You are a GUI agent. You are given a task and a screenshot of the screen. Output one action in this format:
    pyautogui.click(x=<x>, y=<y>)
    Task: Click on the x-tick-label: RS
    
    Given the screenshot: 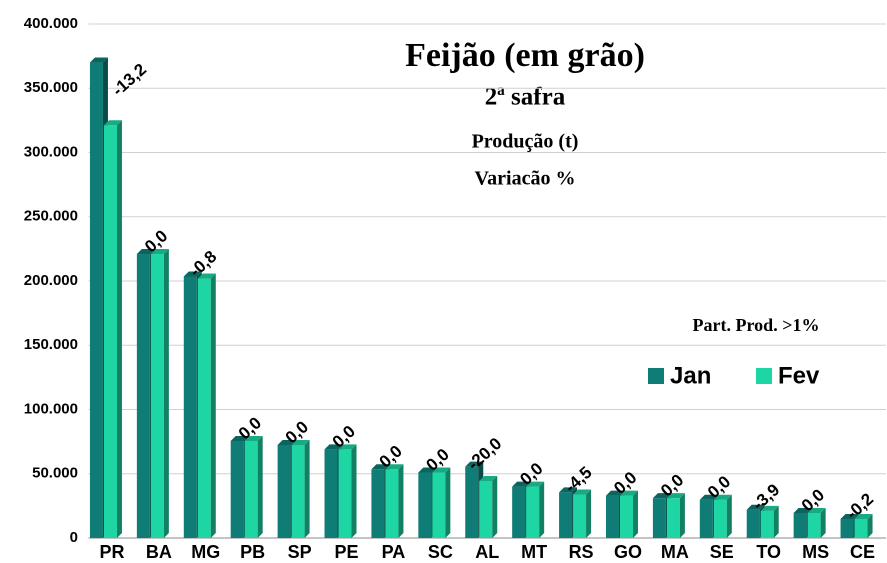 What is the action you would take?
    pyautogui.click(x=581, y=552)
    